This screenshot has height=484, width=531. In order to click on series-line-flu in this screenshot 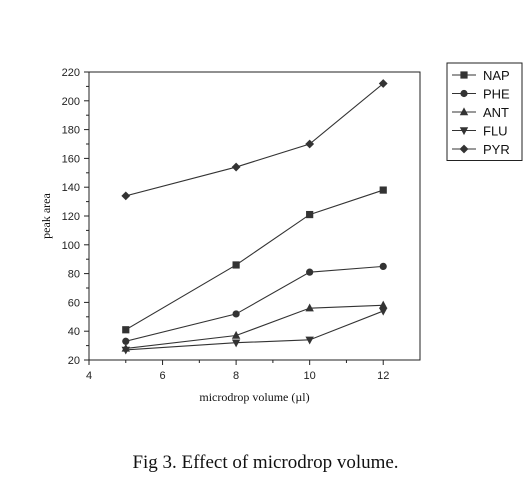, I will do `click(254, 330)`.